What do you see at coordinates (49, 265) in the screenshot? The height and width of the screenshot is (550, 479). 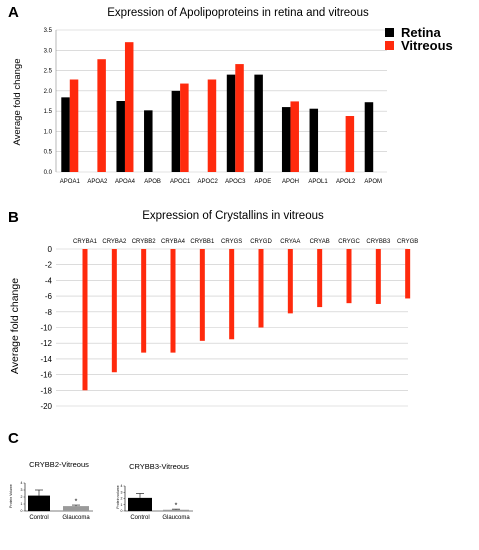 I see `chart-b-y-tick-label: -2` at bounding box center [49, 265].